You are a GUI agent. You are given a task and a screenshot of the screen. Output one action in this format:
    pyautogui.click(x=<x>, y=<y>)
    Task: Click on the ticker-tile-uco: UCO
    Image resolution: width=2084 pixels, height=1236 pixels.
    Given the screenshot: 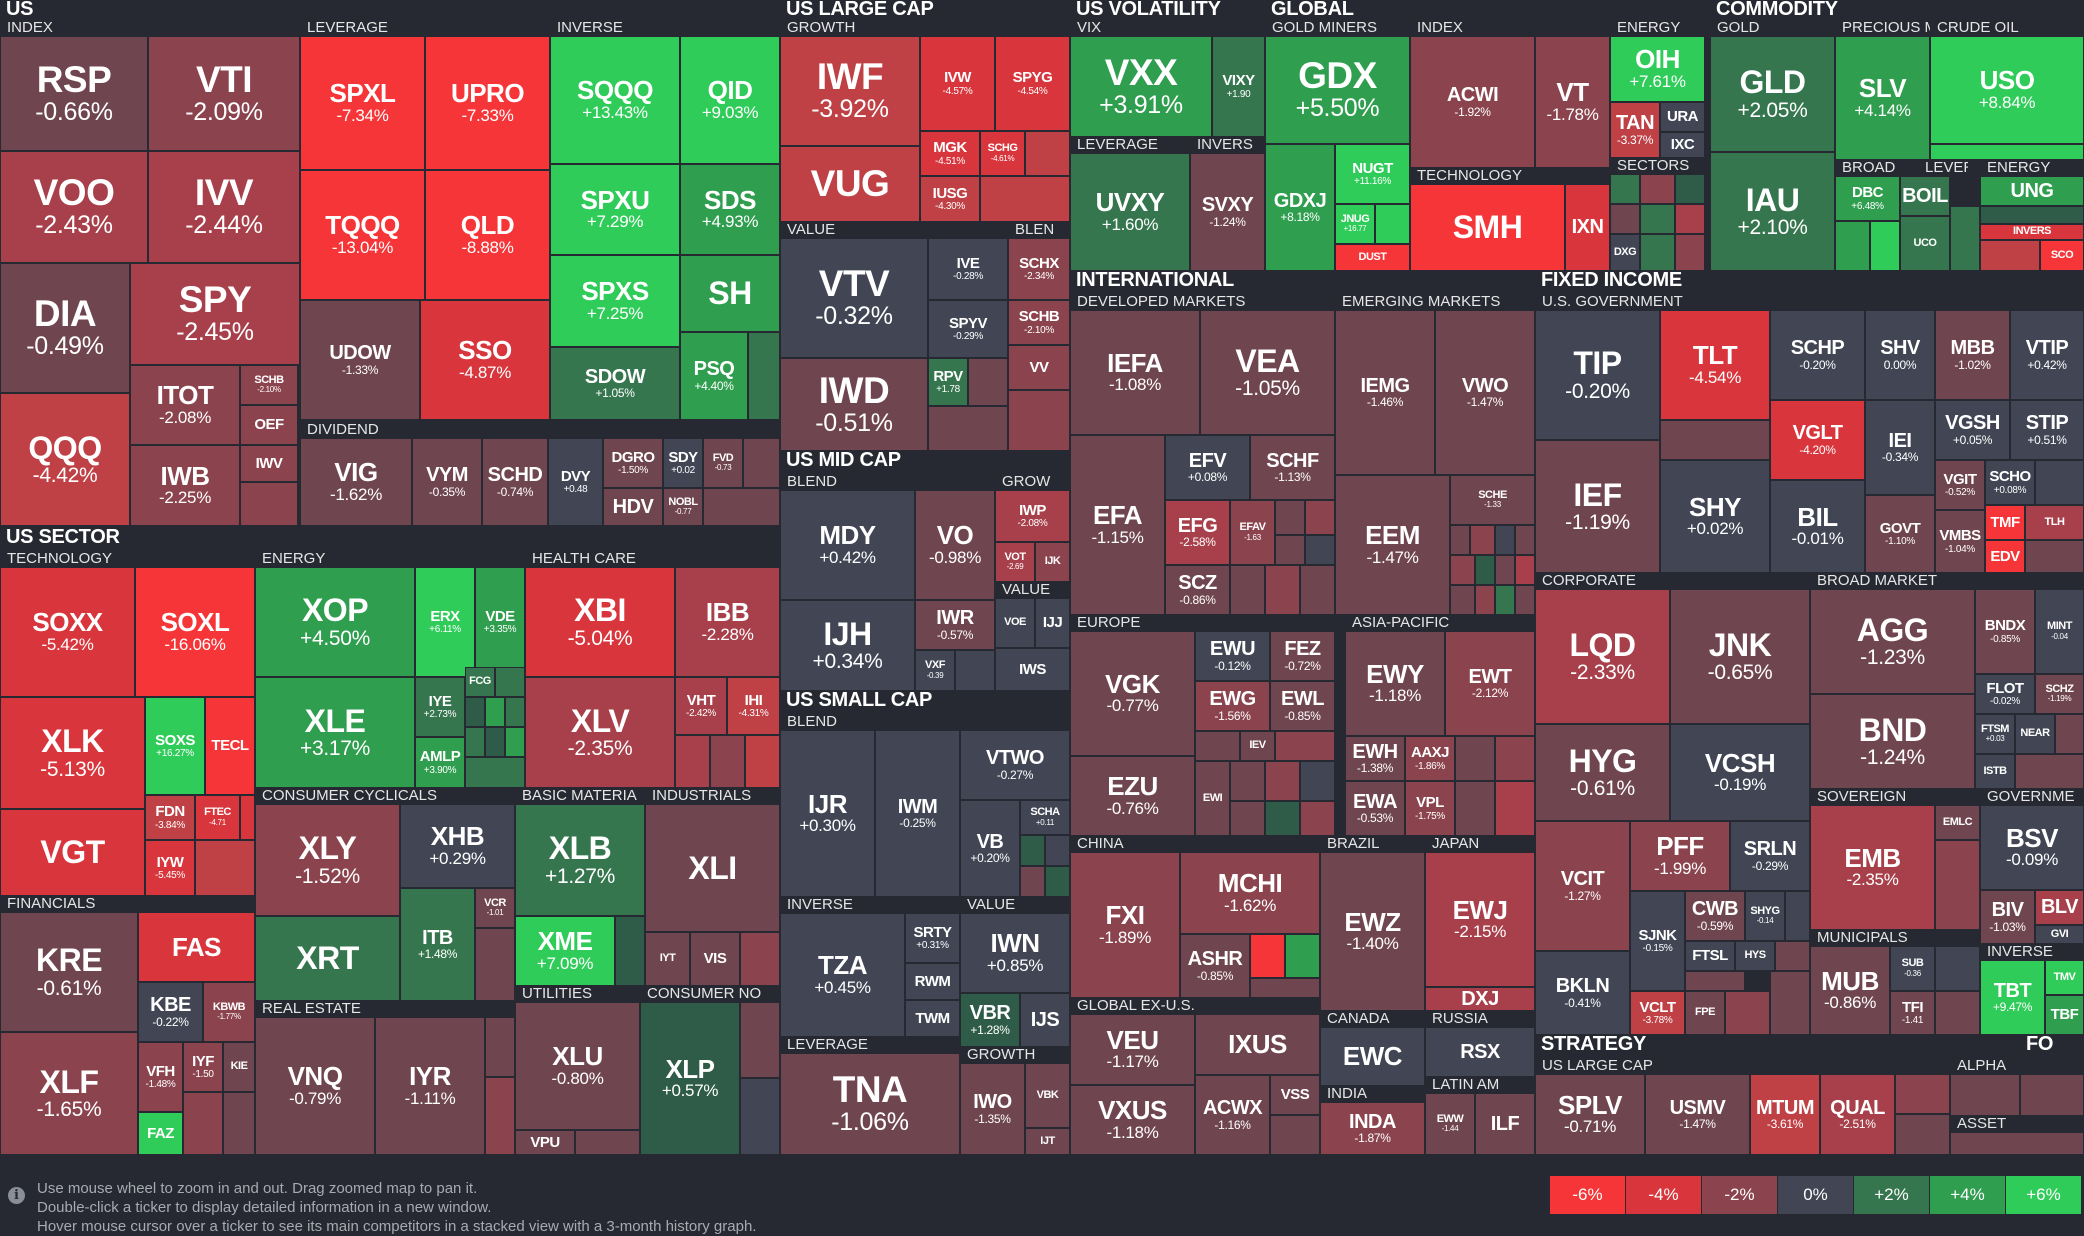 What is the action you would take?
    pyautogui.click(x=1925, y=243)
    